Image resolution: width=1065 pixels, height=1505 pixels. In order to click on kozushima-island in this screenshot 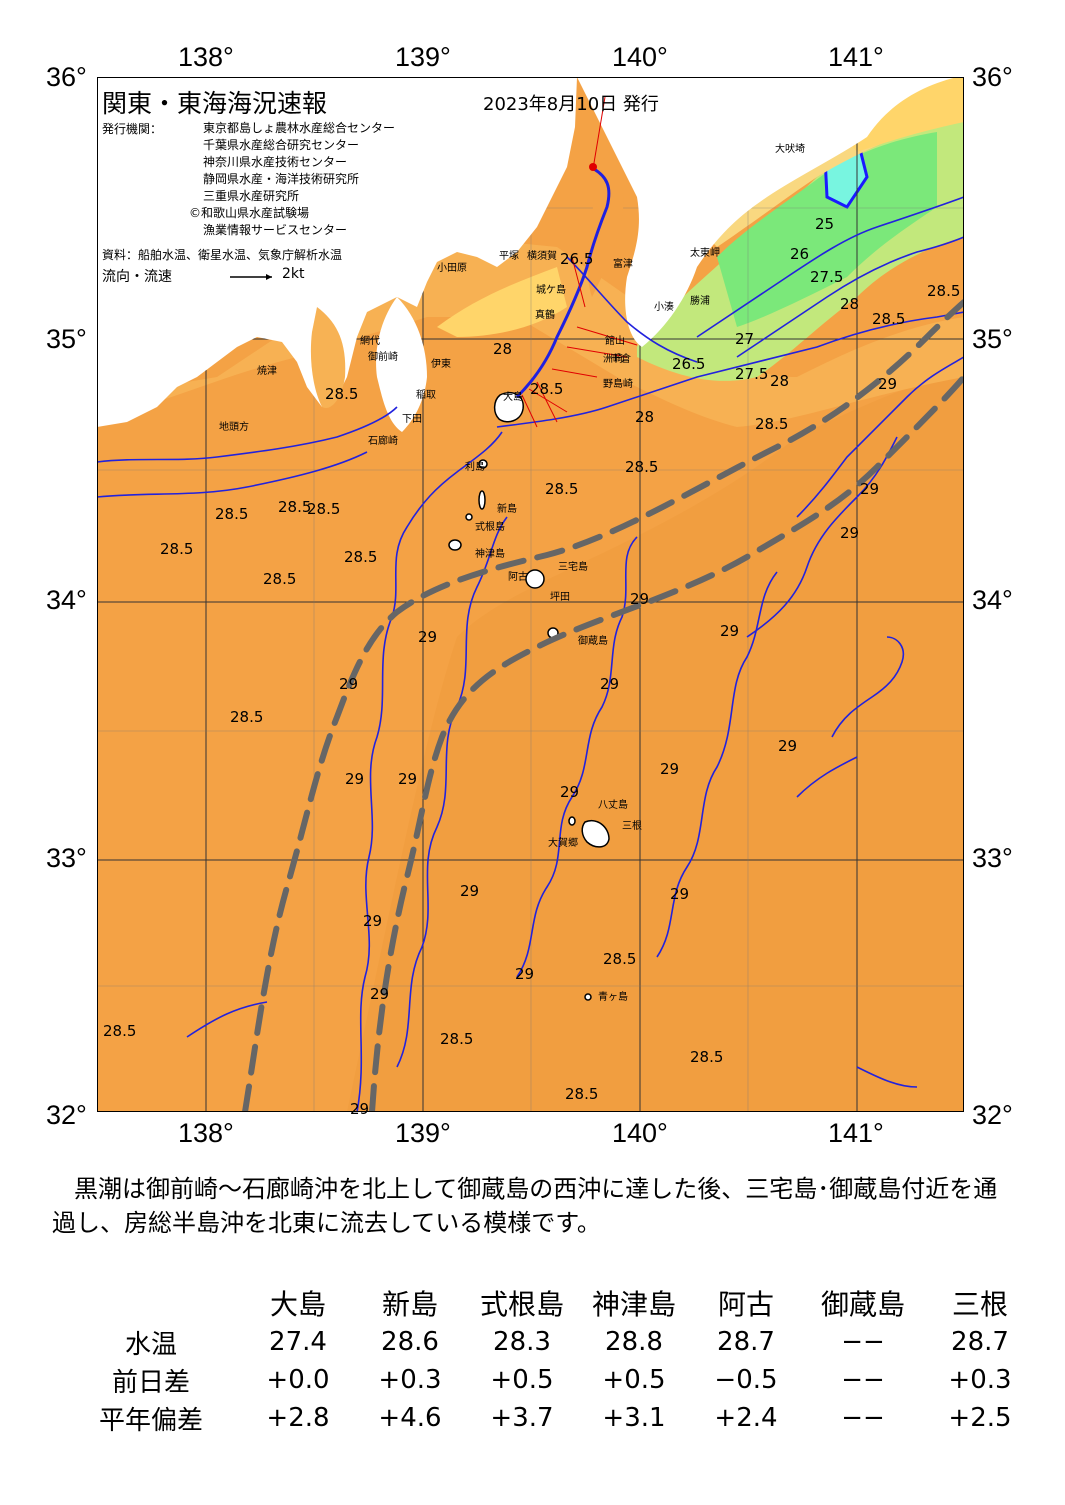, I will do `click(455, 545)`.